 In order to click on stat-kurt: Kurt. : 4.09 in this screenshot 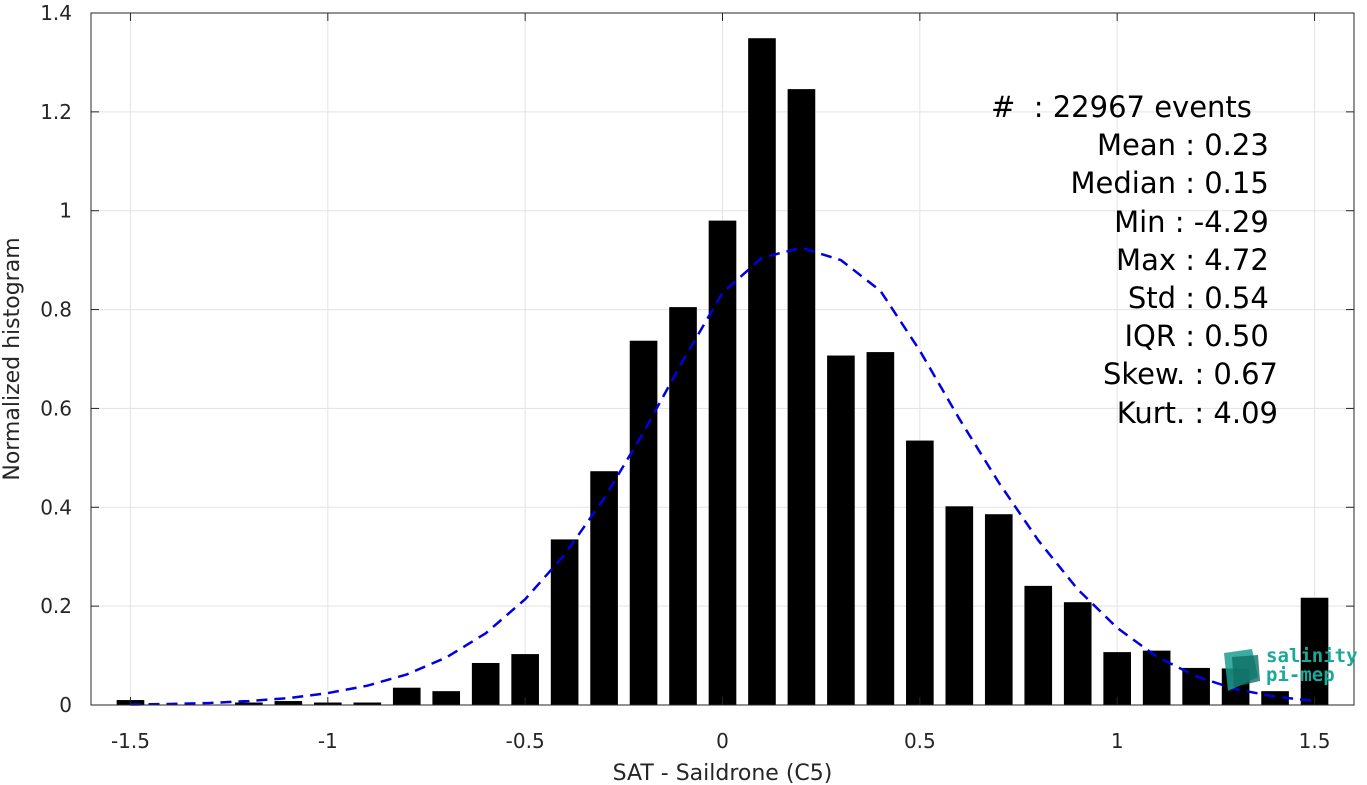, I will do `click(1197, 412)`.